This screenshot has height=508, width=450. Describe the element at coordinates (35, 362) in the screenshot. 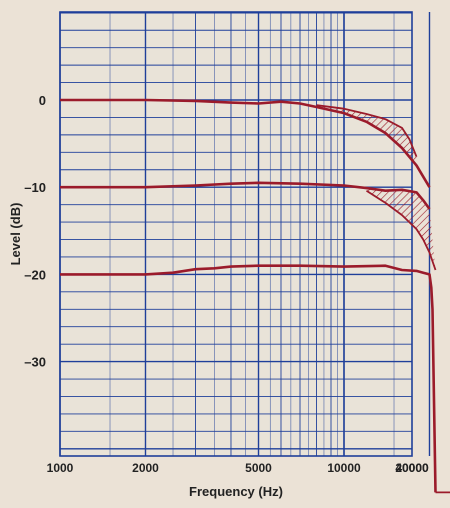

I see `y-tick-label: –30` at that location.